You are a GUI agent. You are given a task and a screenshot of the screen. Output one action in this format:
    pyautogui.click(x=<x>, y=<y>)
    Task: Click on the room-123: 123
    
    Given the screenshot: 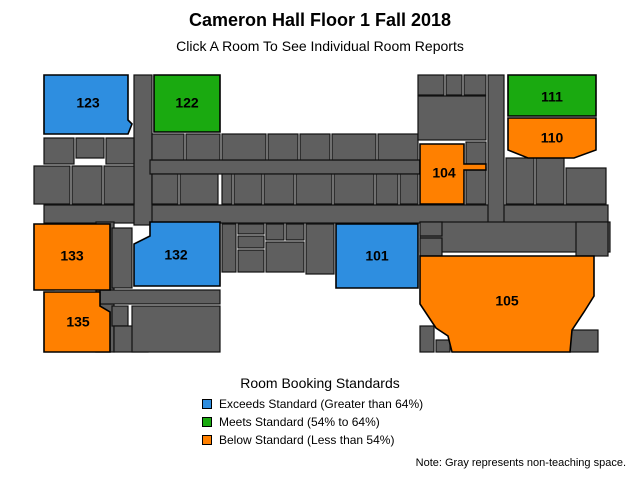 What is the action you would take?
    pyautogui.click(x=88, y=104)
    